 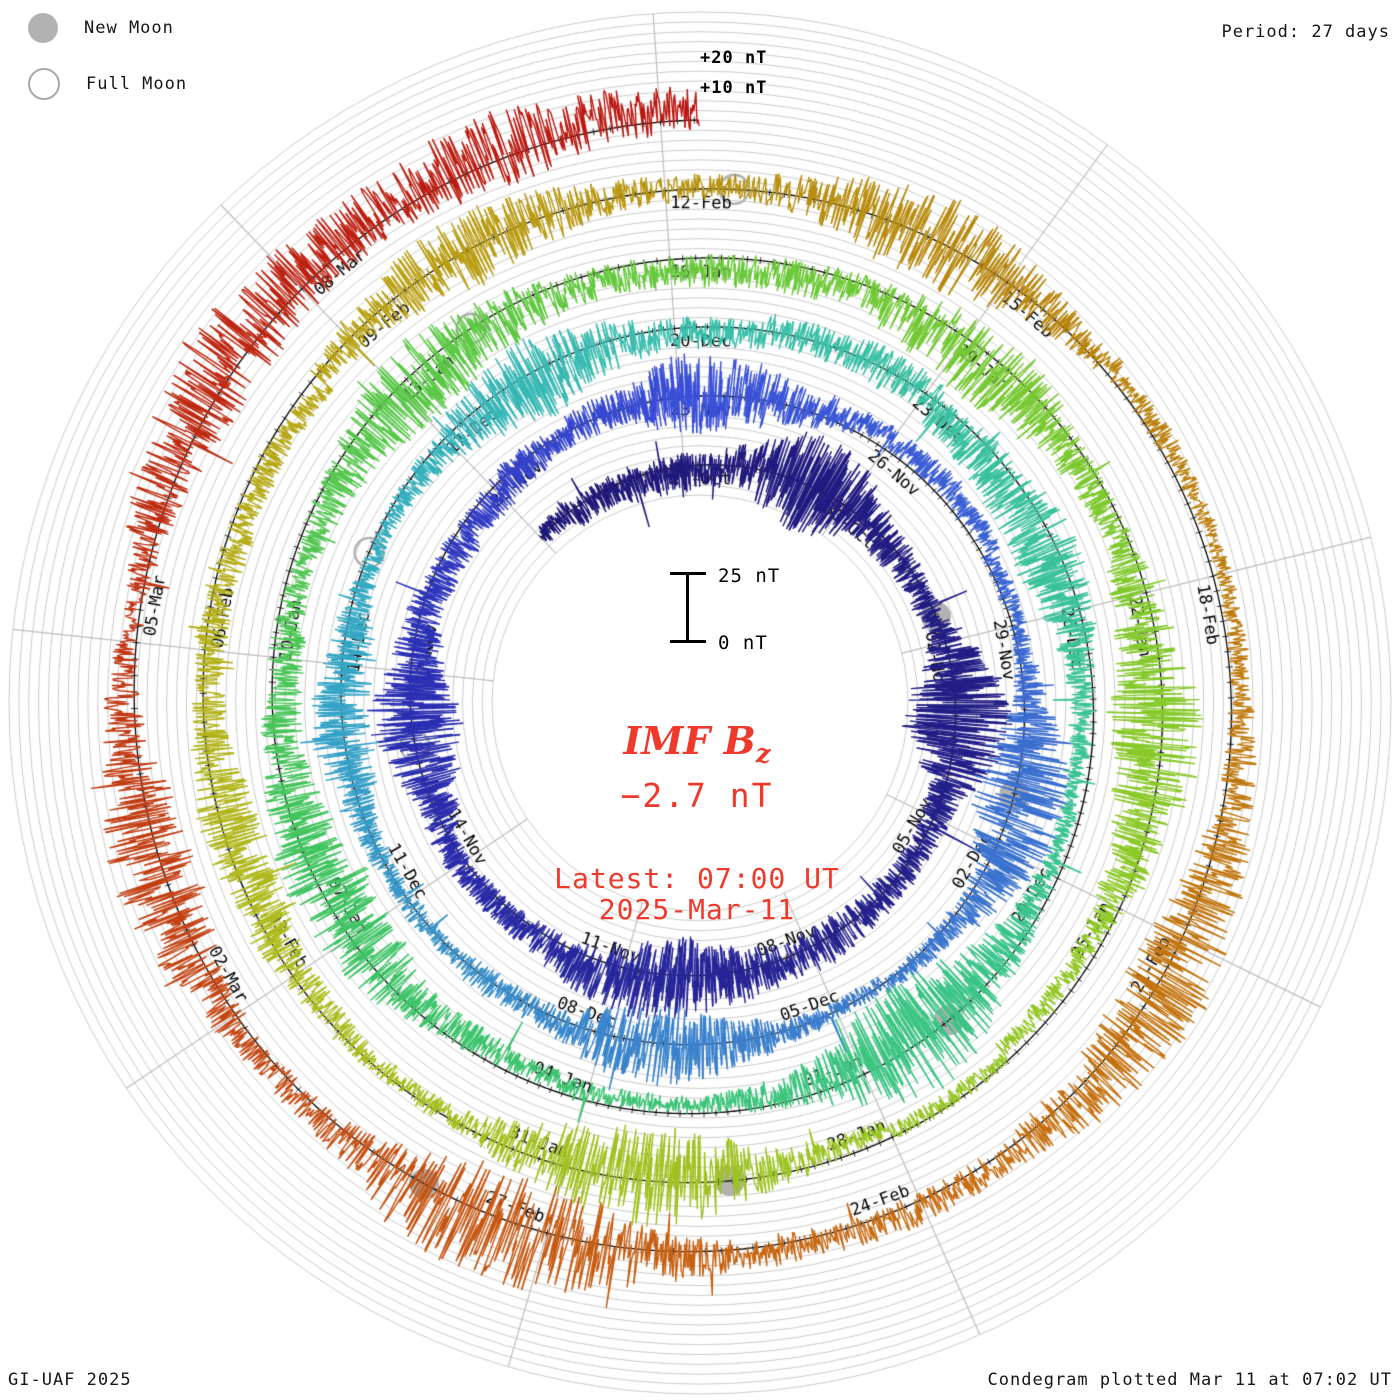 What do you see at coordinates (129, 28) in the screenshot?
I see `new-moon-label: New Moon` at bounding box center [129, 28].